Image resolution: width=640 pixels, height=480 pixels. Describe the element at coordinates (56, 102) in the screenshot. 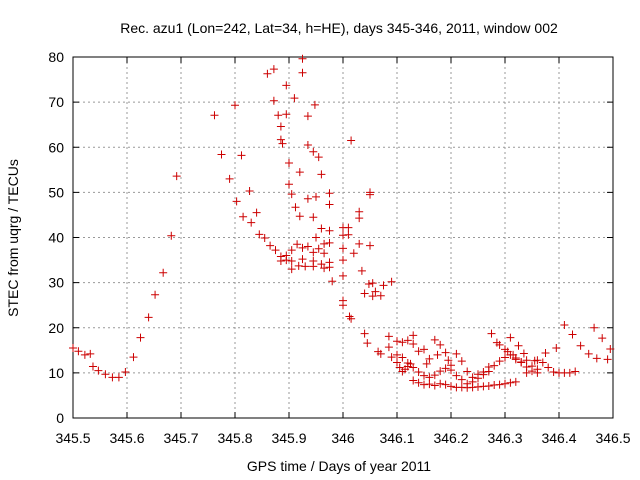

I see `y-tick-label: 70` at that location.